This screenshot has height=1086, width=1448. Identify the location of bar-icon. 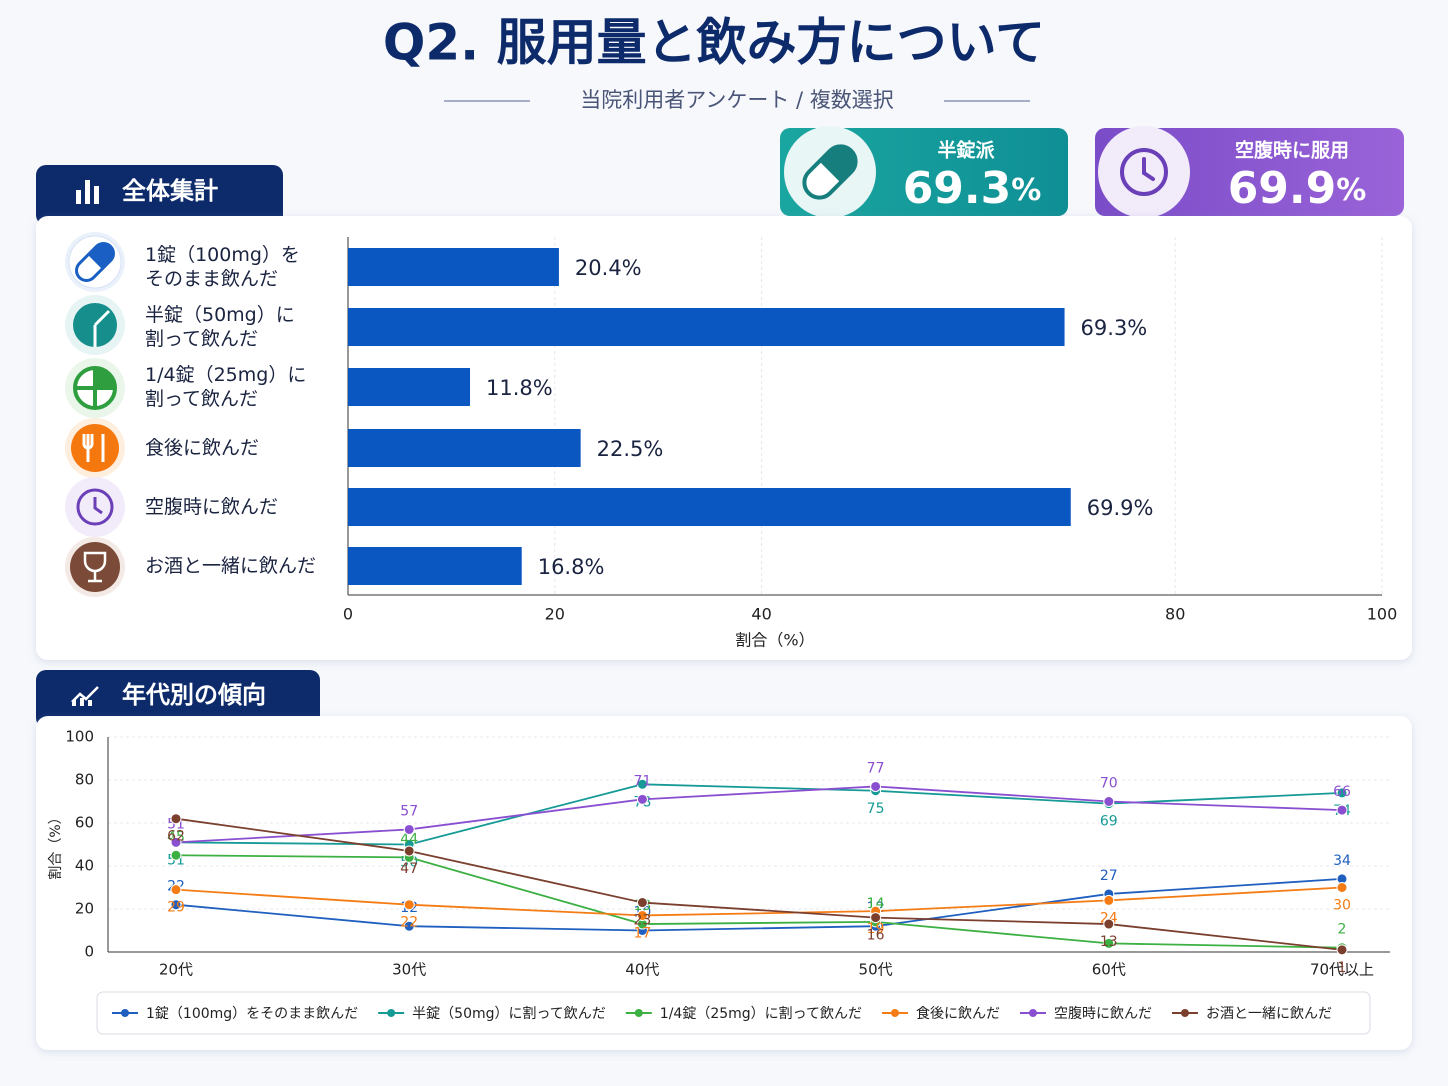
(87, 192).